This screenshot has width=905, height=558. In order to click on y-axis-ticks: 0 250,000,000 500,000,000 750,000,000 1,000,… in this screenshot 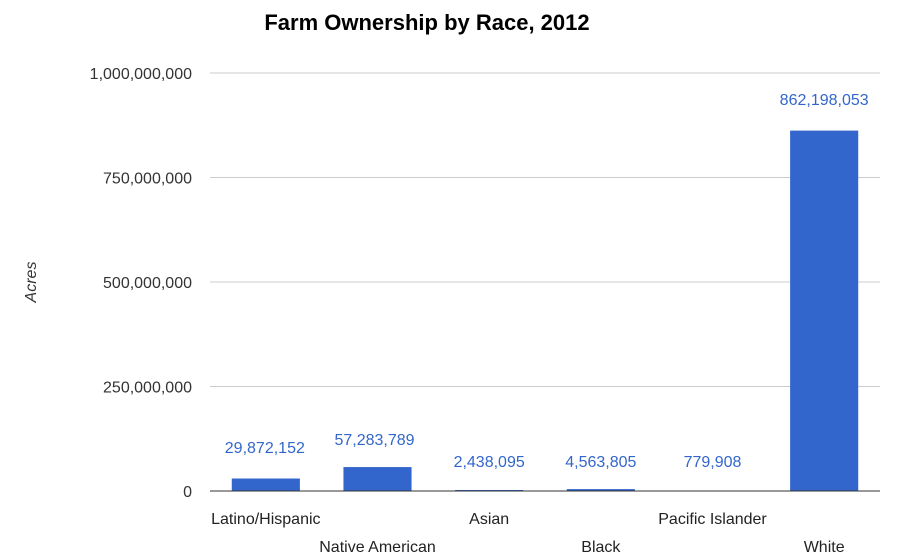, I will do `click(141, 283)`.